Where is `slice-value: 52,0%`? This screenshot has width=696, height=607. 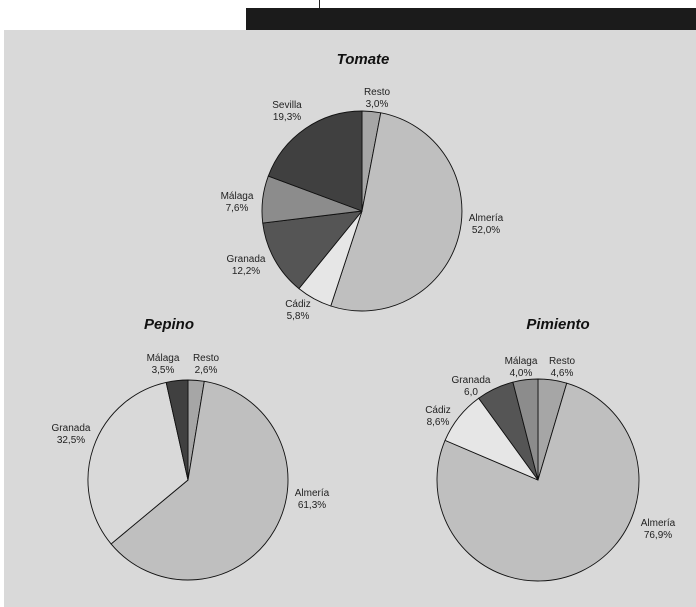
slice-value: 52,0% is located at coordinates (486, 230).